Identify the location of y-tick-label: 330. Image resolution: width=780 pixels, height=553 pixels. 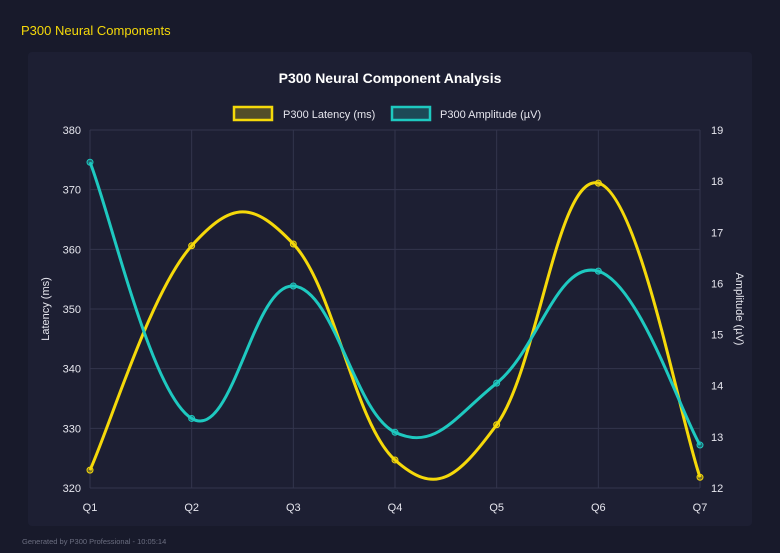
(72, 429).